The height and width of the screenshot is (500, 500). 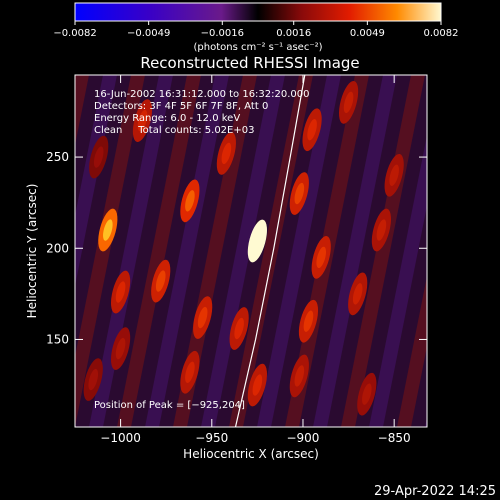 I want to click on colorbar-tick-label: 0.0082, so click(x=441, y=33).